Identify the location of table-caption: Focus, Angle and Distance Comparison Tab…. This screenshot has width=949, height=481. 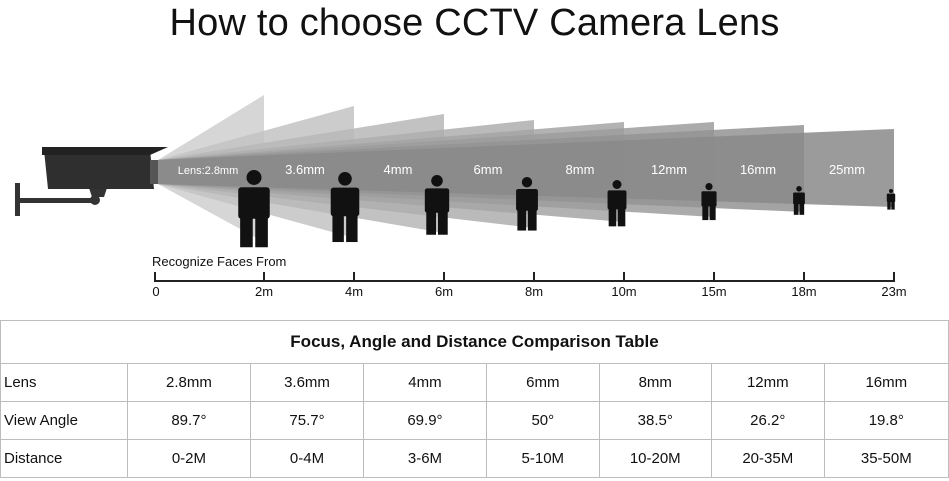
(474, 342).